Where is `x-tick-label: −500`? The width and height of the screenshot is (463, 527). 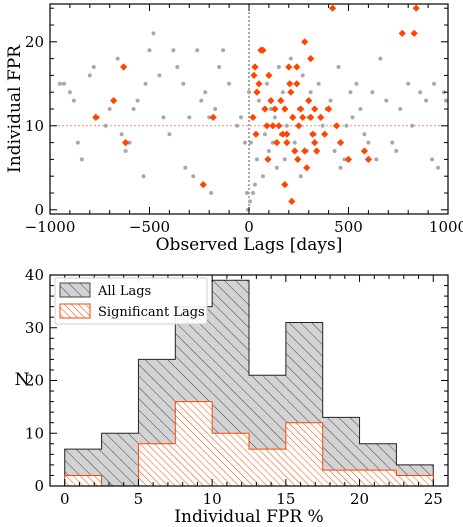 x-tick-label: −500 is located at coordinates (149, 227).